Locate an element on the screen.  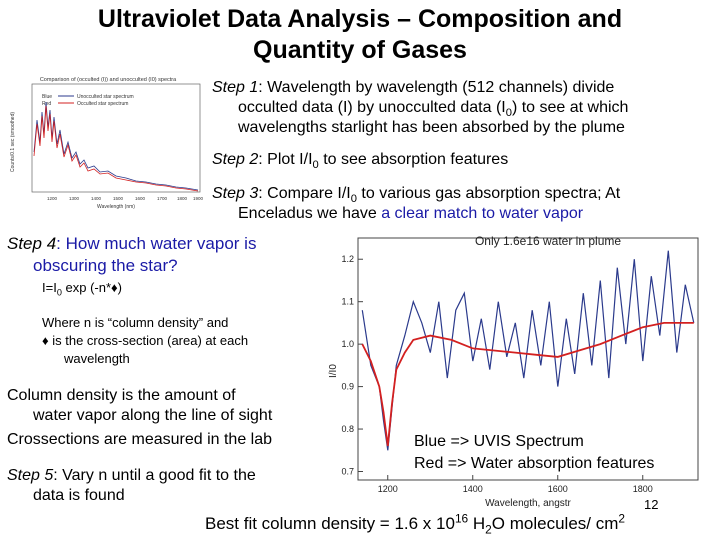
ytick-label-3: 0.9 is located at coordinates (347, 387).